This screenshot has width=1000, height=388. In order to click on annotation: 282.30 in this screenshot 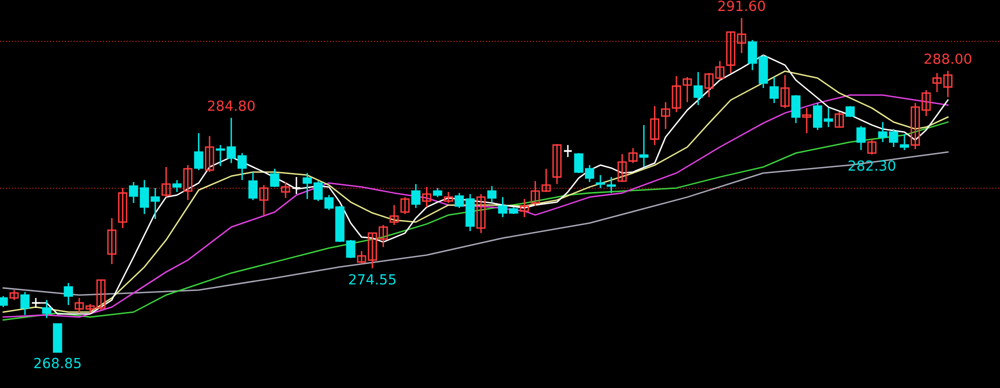, I will do `click(872, 165)`.